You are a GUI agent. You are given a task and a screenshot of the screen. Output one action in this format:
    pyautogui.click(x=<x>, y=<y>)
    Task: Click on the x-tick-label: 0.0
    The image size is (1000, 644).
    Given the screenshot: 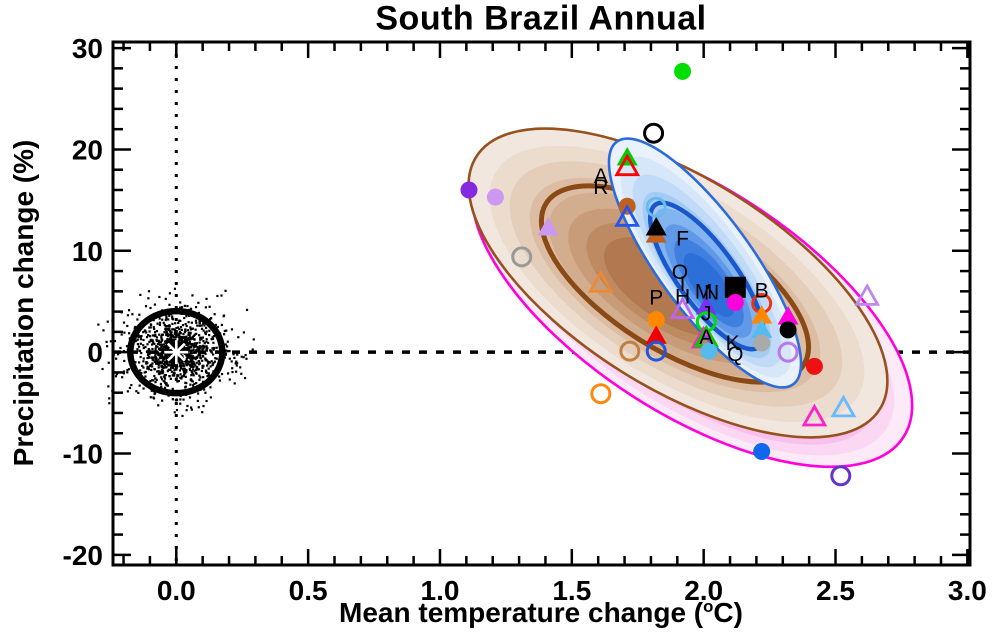 What is the action you would take?
    pyautogui.click(x=176, y=590)
    